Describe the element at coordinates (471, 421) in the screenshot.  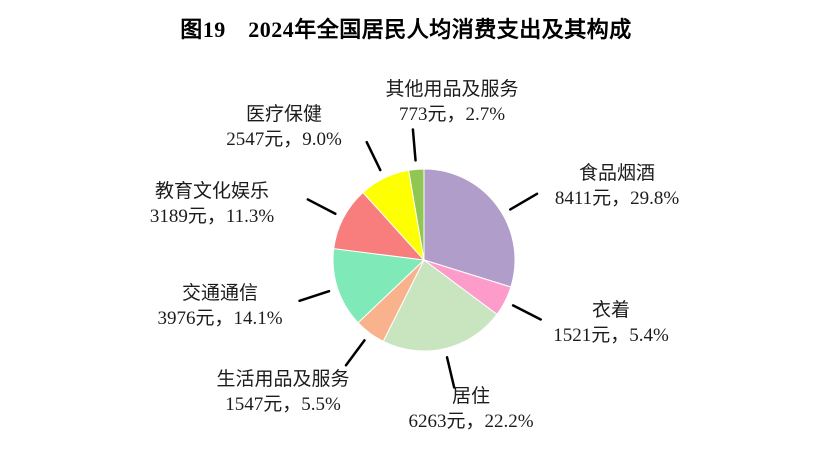
I see `slice-value: 6263元，22.2%` at that location.